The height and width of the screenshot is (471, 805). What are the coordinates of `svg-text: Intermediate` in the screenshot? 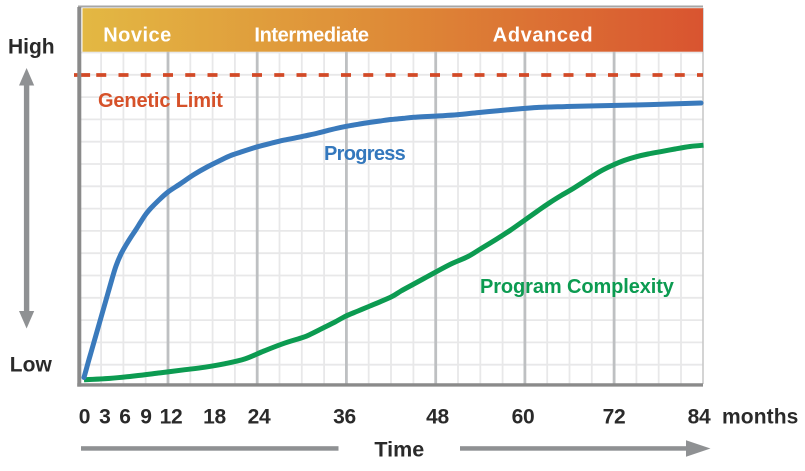 It's located at (311, 36).